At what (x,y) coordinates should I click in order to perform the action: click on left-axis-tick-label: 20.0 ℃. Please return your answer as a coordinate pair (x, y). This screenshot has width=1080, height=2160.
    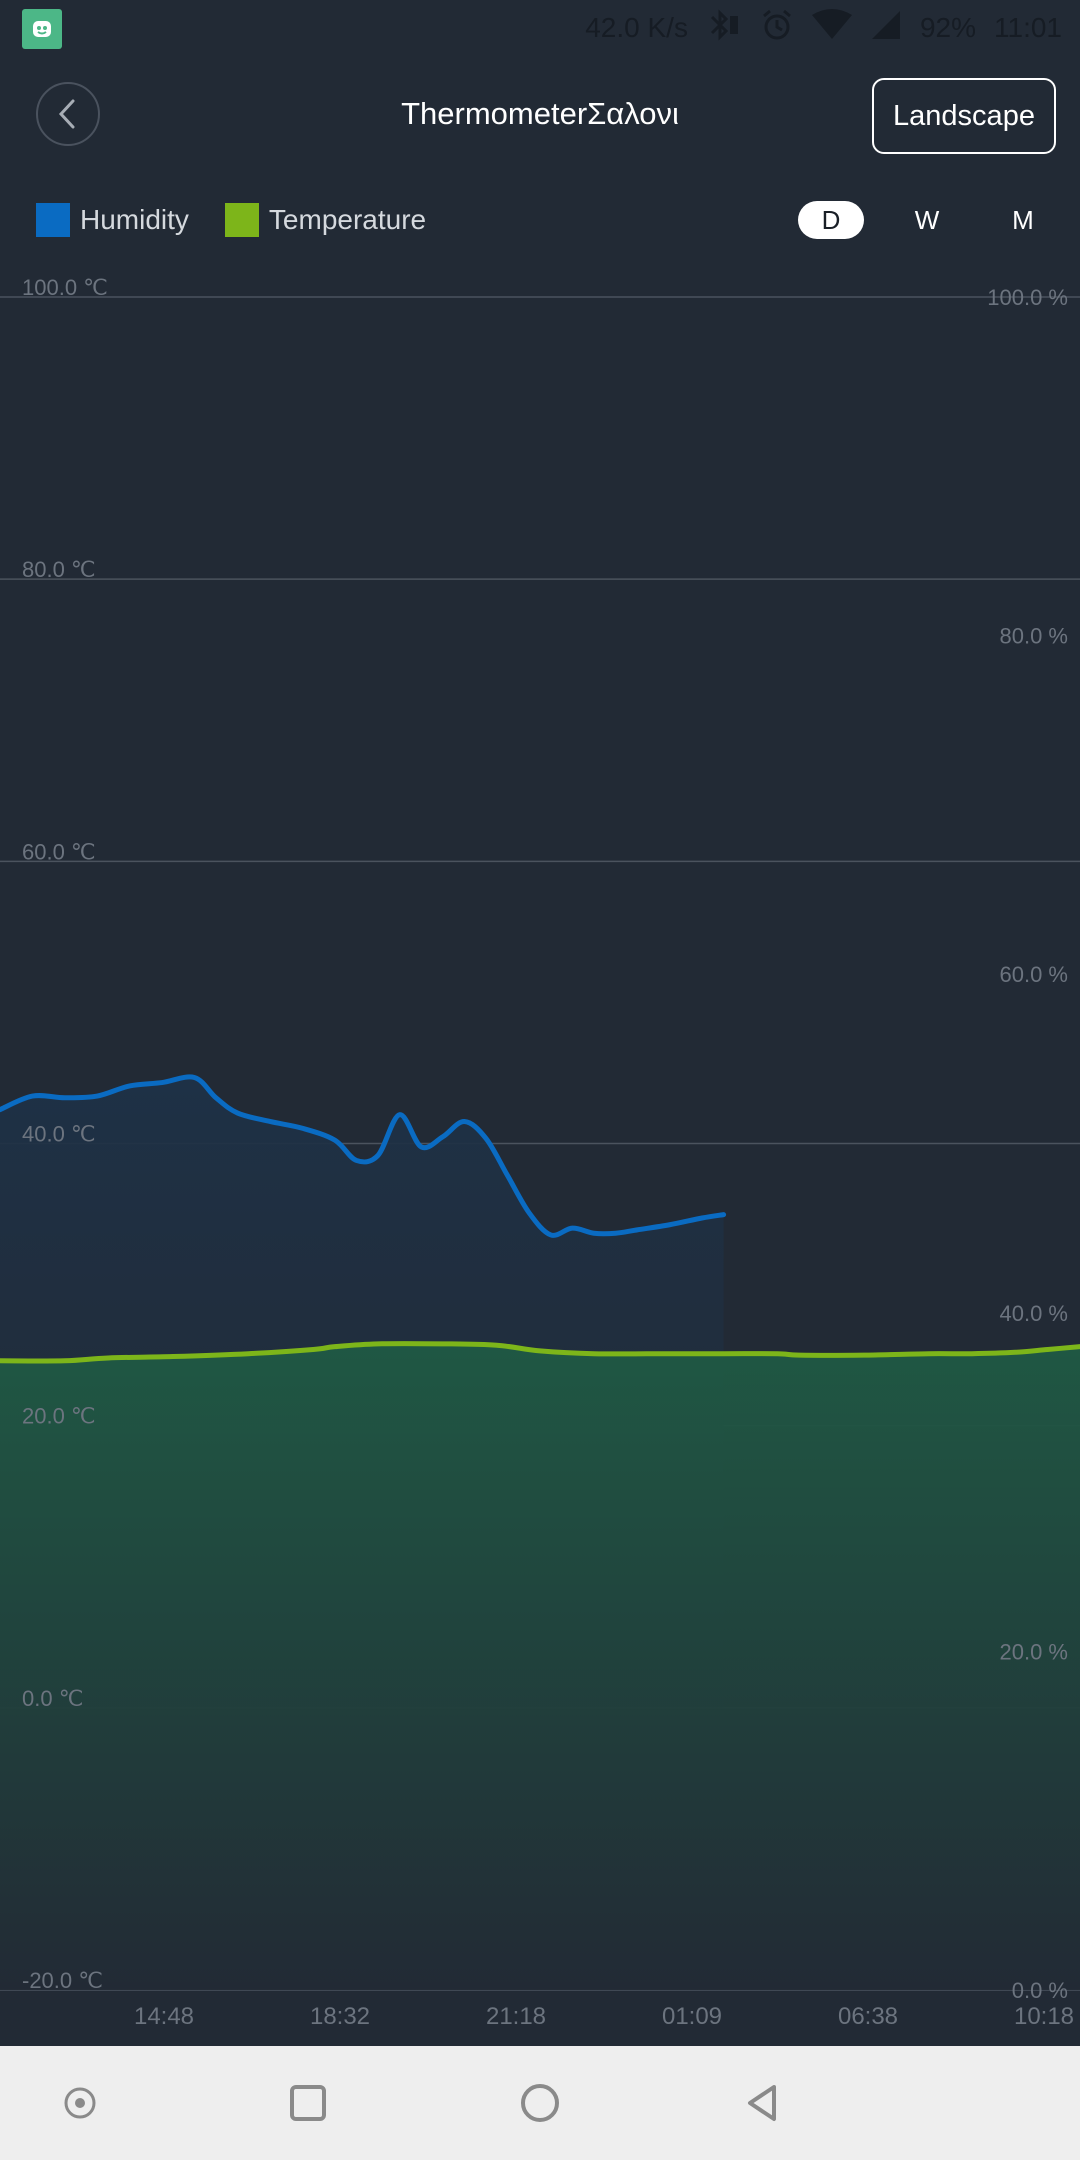
    Looking at the image, I should click on (59, 1416).